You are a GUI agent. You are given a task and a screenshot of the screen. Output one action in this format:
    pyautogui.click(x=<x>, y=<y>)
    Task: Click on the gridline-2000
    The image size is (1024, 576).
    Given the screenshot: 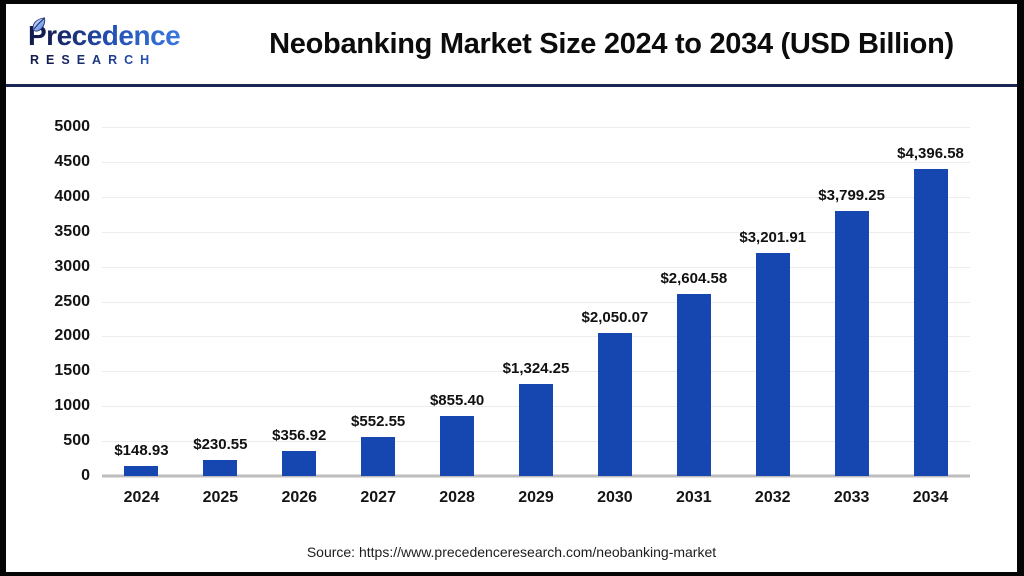 What is the action you would take?
    pyautogui.click(x=536, y=337)
    